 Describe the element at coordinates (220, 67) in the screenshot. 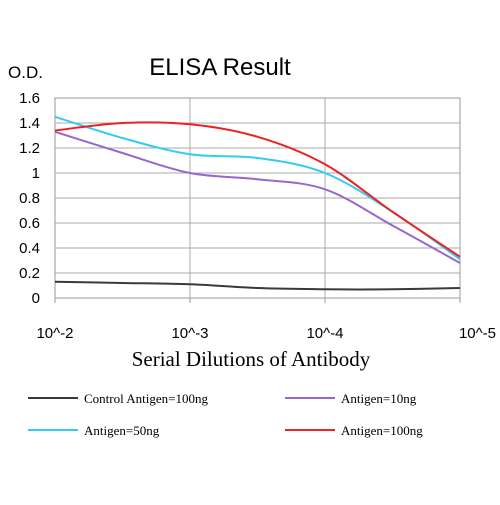

I see `chart-title: ELISA Result` at that location.